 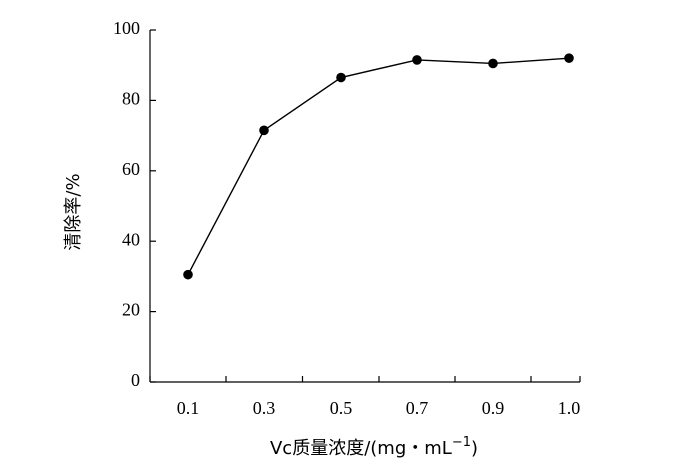 I want to click on x-ticks: 0.1 0.3 0.5 0.7 0.9 1.0, so click(x=365, y=397).